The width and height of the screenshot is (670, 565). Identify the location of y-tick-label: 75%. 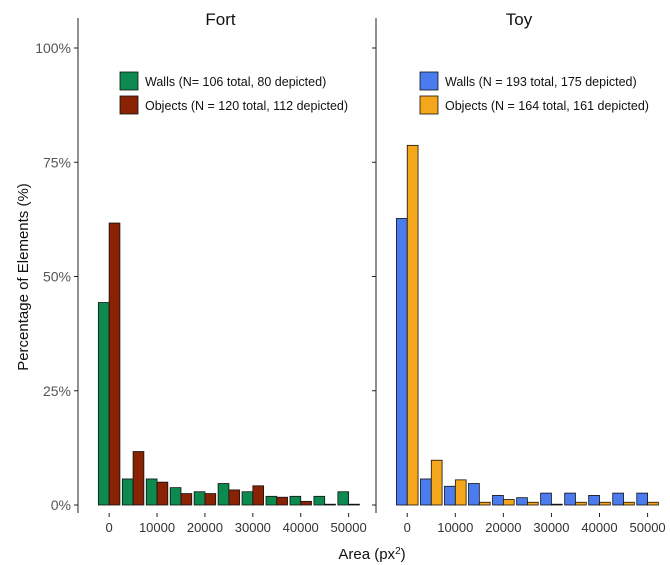
(57, 162).